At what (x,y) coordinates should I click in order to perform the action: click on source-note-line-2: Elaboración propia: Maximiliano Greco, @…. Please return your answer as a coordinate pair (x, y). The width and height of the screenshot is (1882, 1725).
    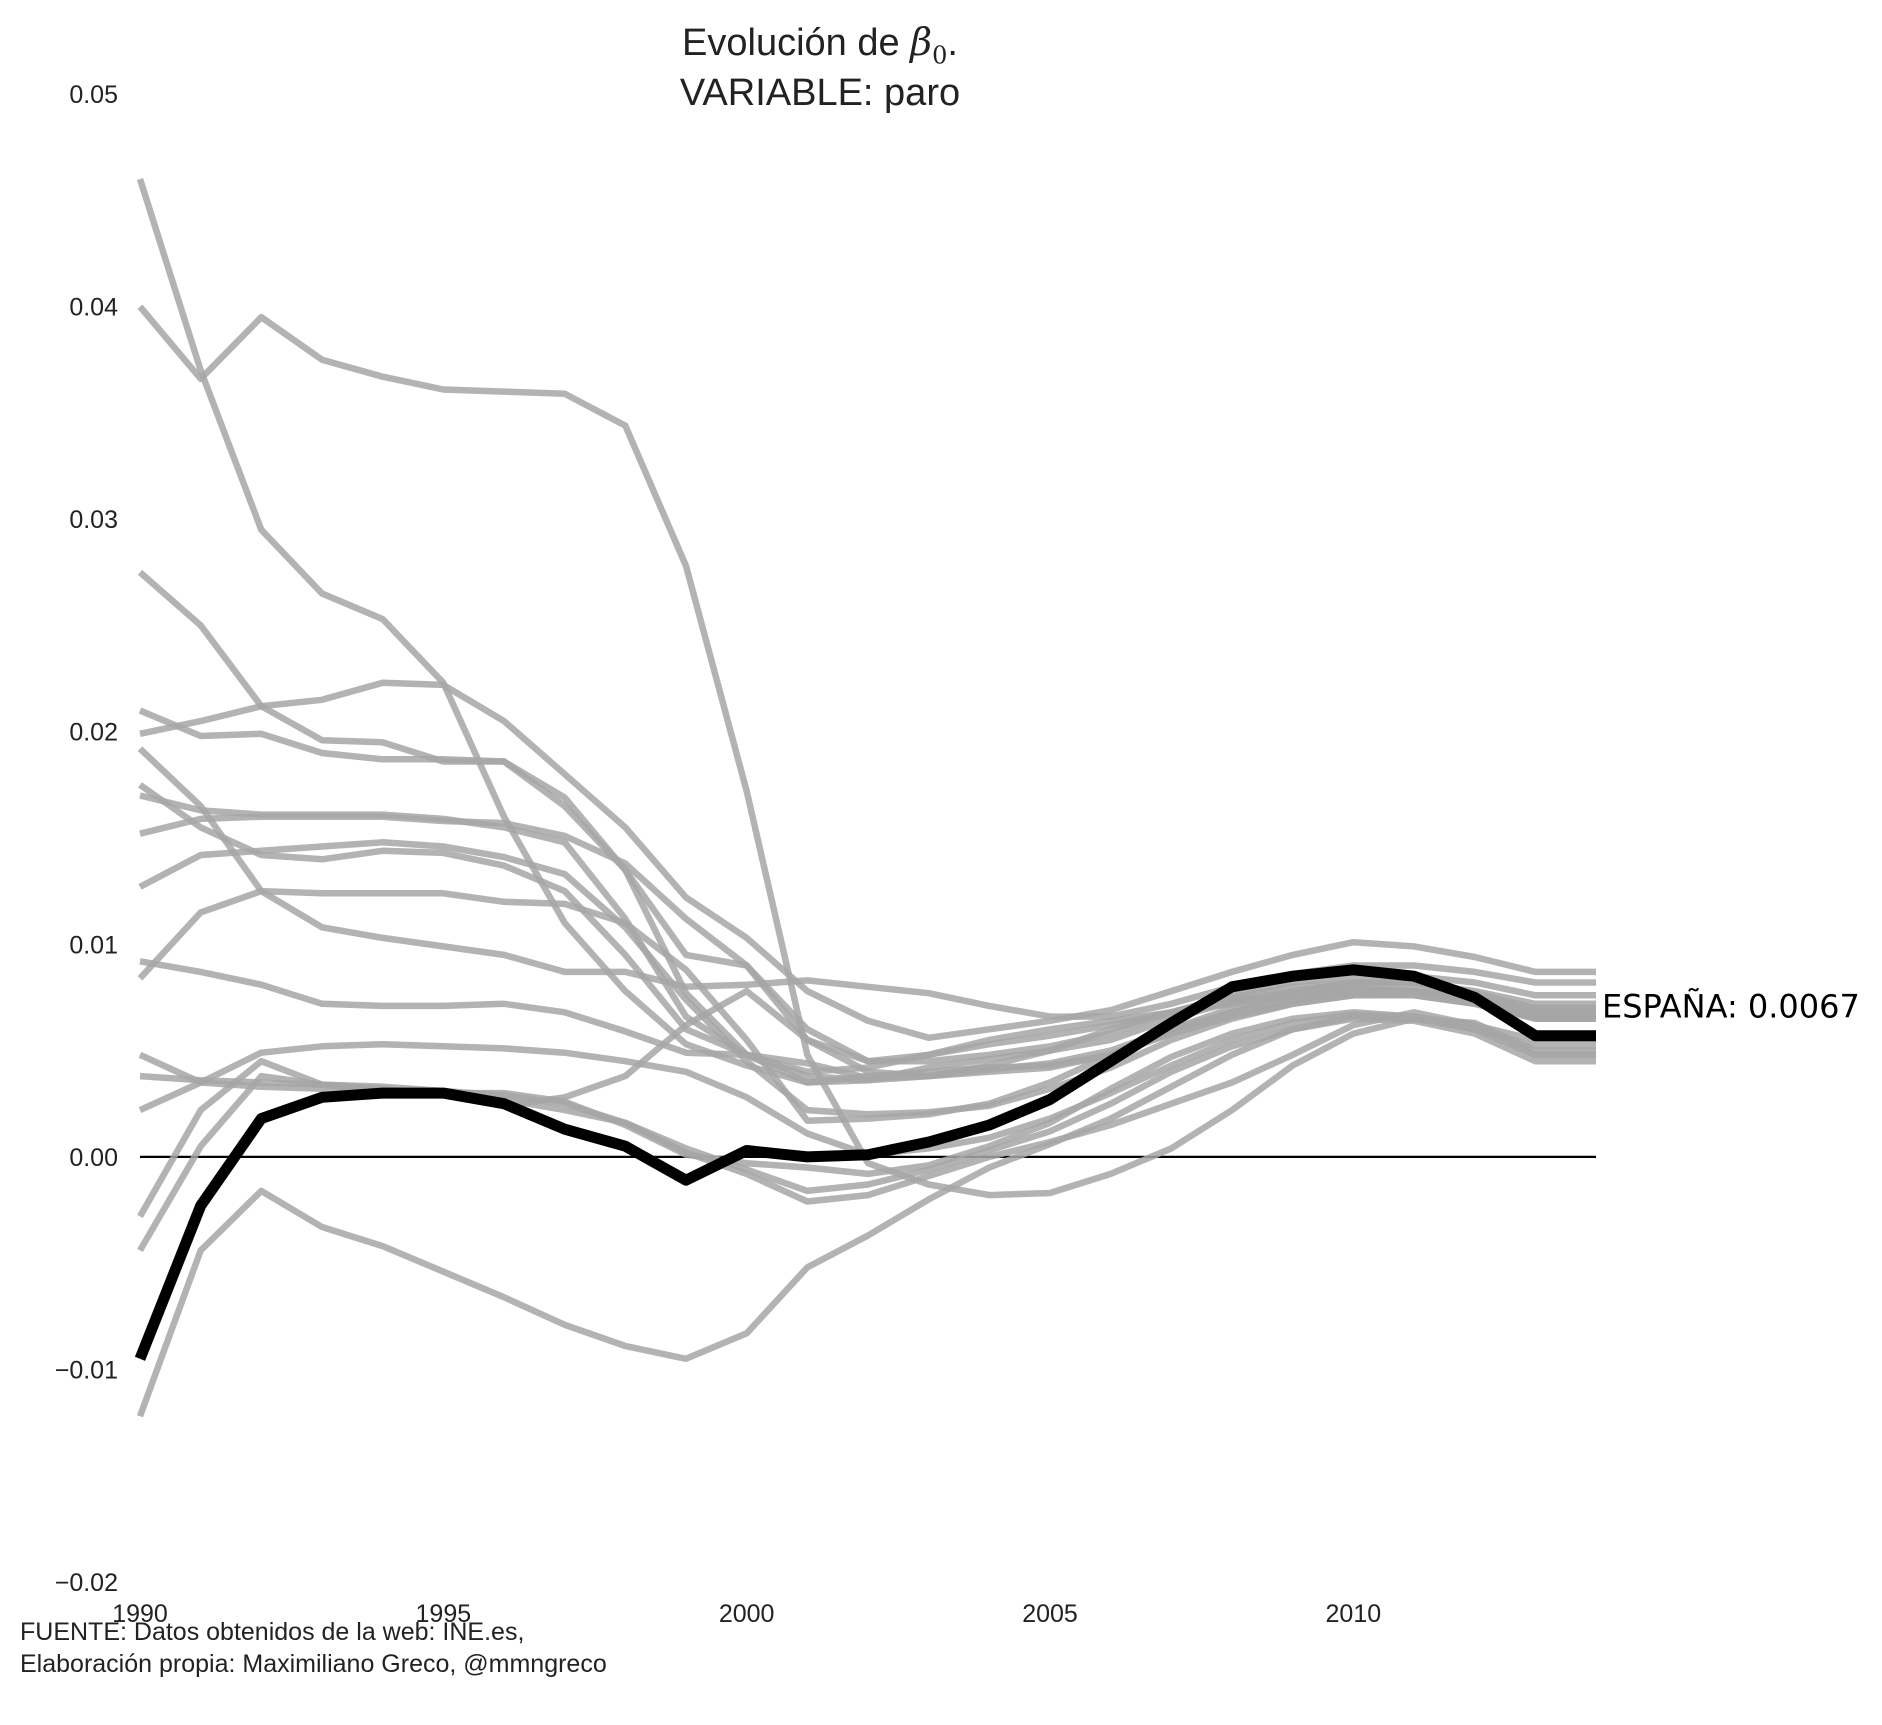
    Looking at the image, I should click on (313, 1664).